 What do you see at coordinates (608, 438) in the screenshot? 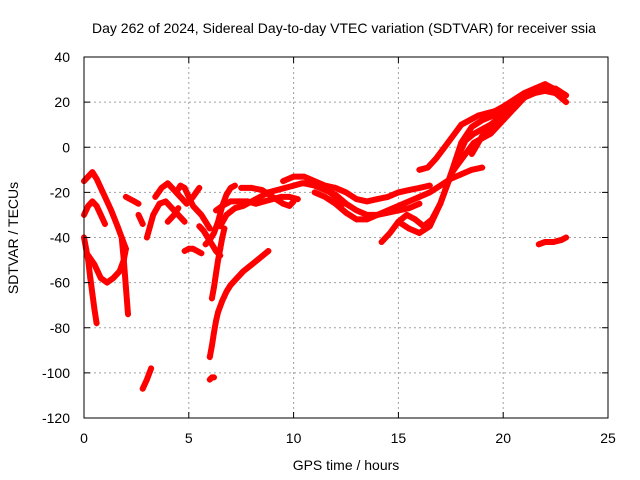
I see `x-tick-label: 25` at bounding box center [608, 438].